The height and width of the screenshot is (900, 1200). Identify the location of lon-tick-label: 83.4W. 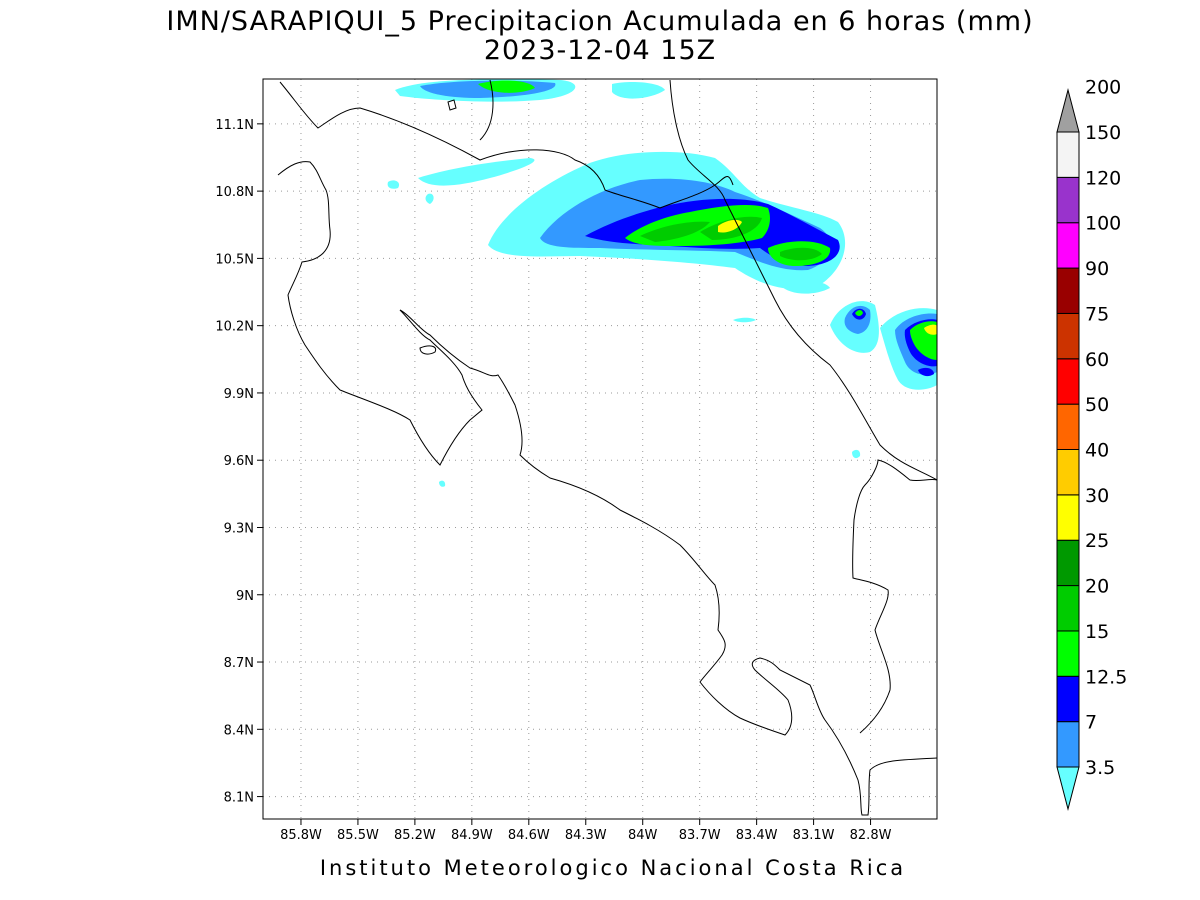
(757, 835).